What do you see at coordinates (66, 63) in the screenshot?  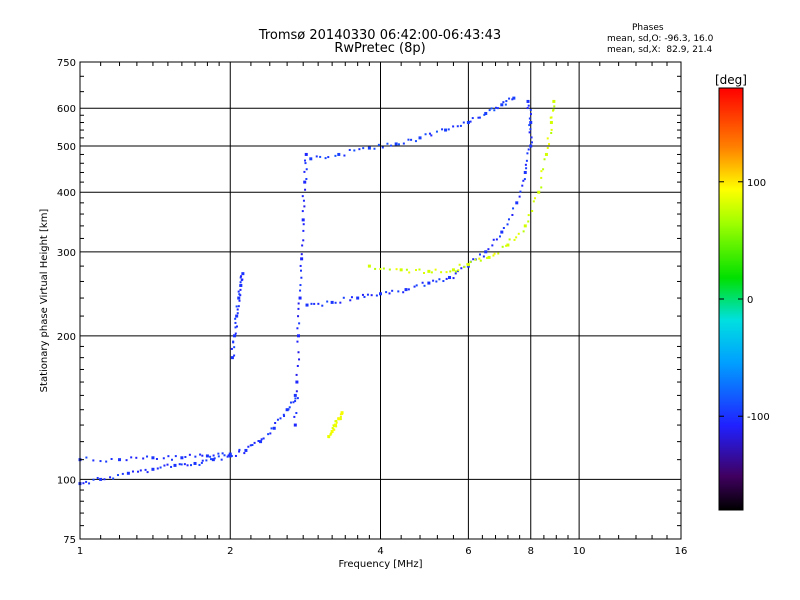 I see `y-tick-label: 750` at bounding box center [66, 63].